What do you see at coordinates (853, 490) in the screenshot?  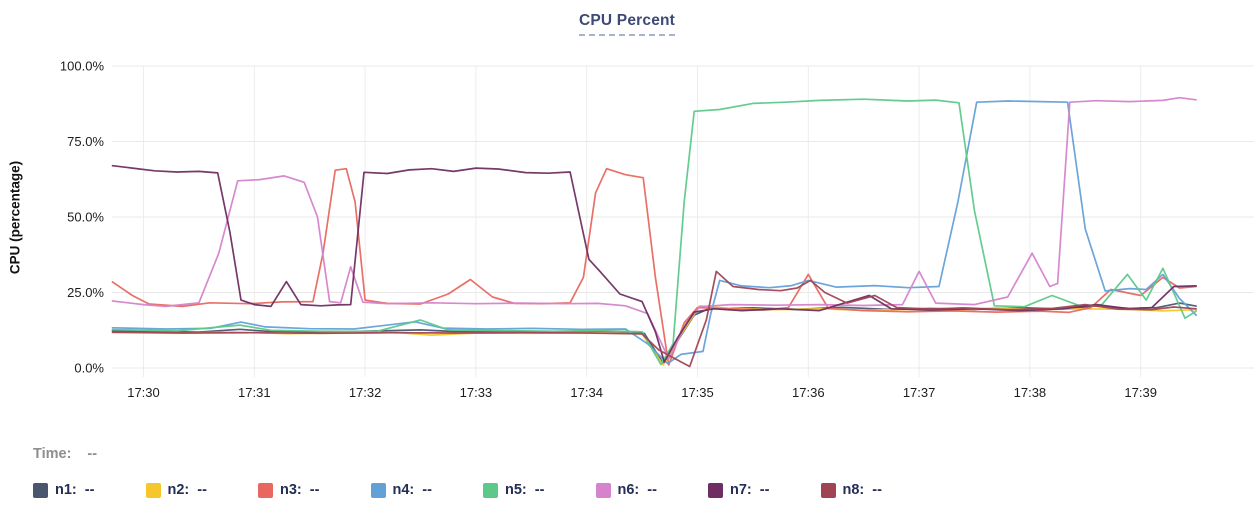 I see `legend-label-n8: n8:` at bounding box center [853, 490].